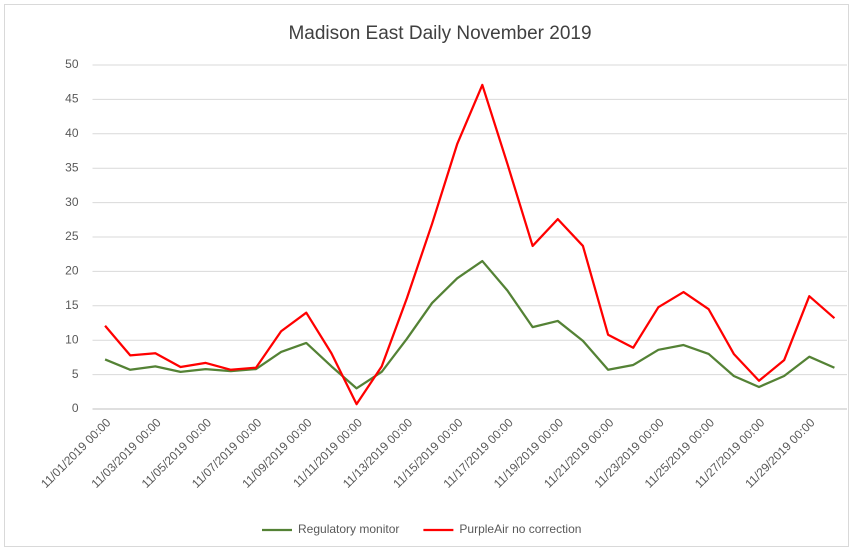  Describe the element at coordinates (72, 271) in the screenshot. I see `y-tick-label: 20` at that location.